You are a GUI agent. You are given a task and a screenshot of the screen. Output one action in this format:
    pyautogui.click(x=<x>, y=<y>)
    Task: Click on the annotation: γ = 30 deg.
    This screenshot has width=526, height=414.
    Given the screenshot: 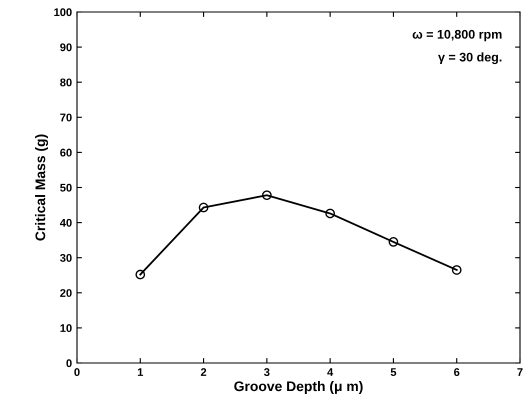 What is the action you would take?
    pyautogui.click(x=470, y=58)
    